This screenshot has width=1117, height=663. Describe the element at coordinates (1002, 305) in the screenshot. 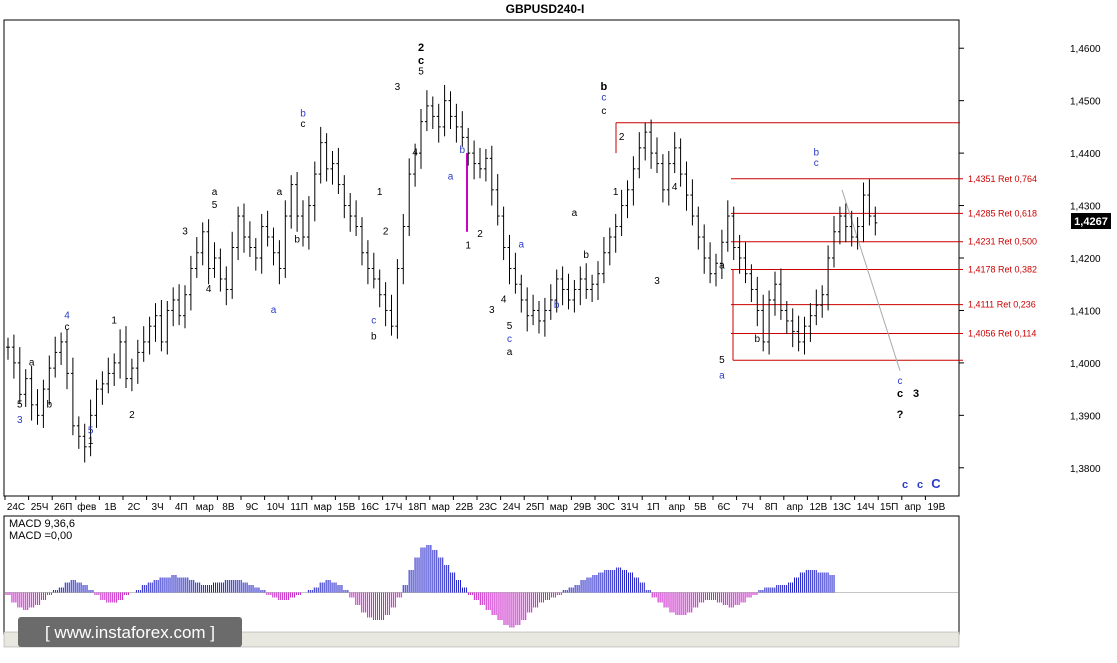

I see `fib-label: 1,4111 Ret 0,236` at that location.